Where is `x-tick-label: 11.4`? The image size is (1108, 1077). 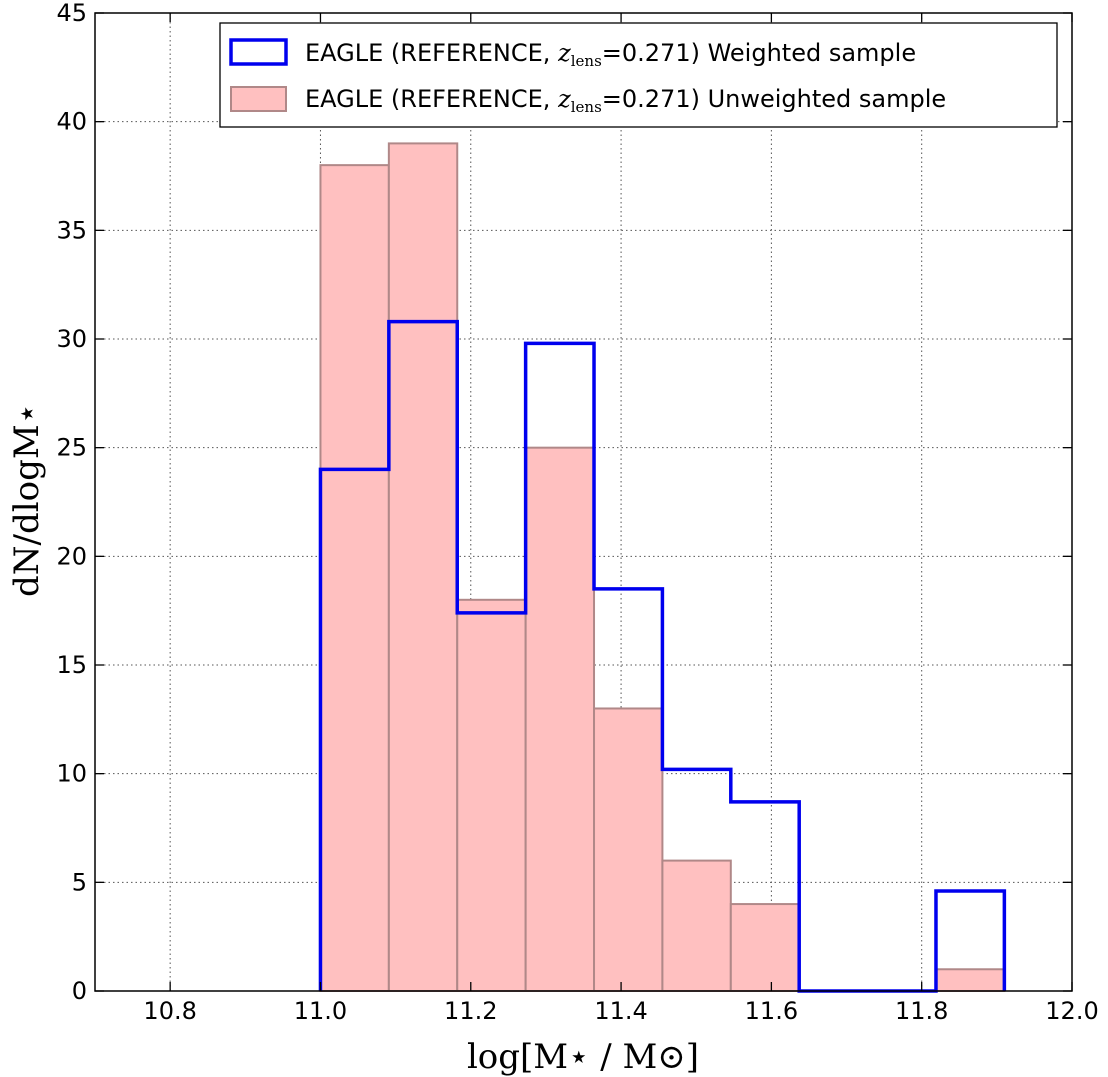 x-tick-label: 11.4 is located at coordinates (620, 1011).